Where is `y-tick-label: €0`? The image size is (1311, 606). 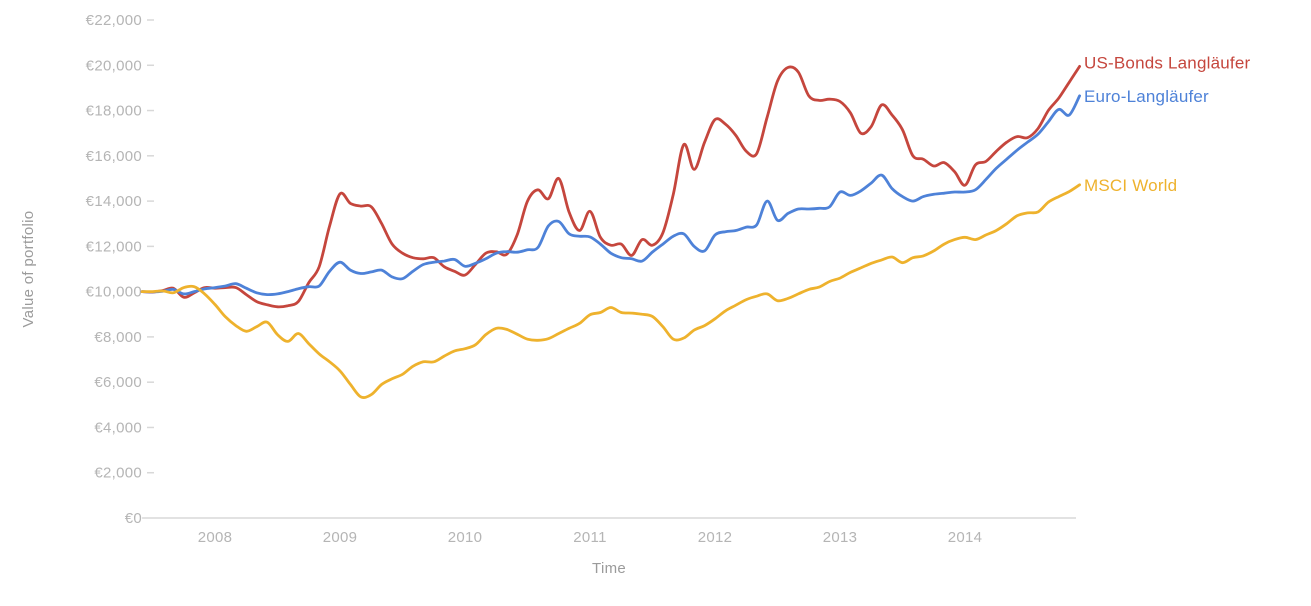
y-tick-label: €0 is located at coordinates (133, 518).